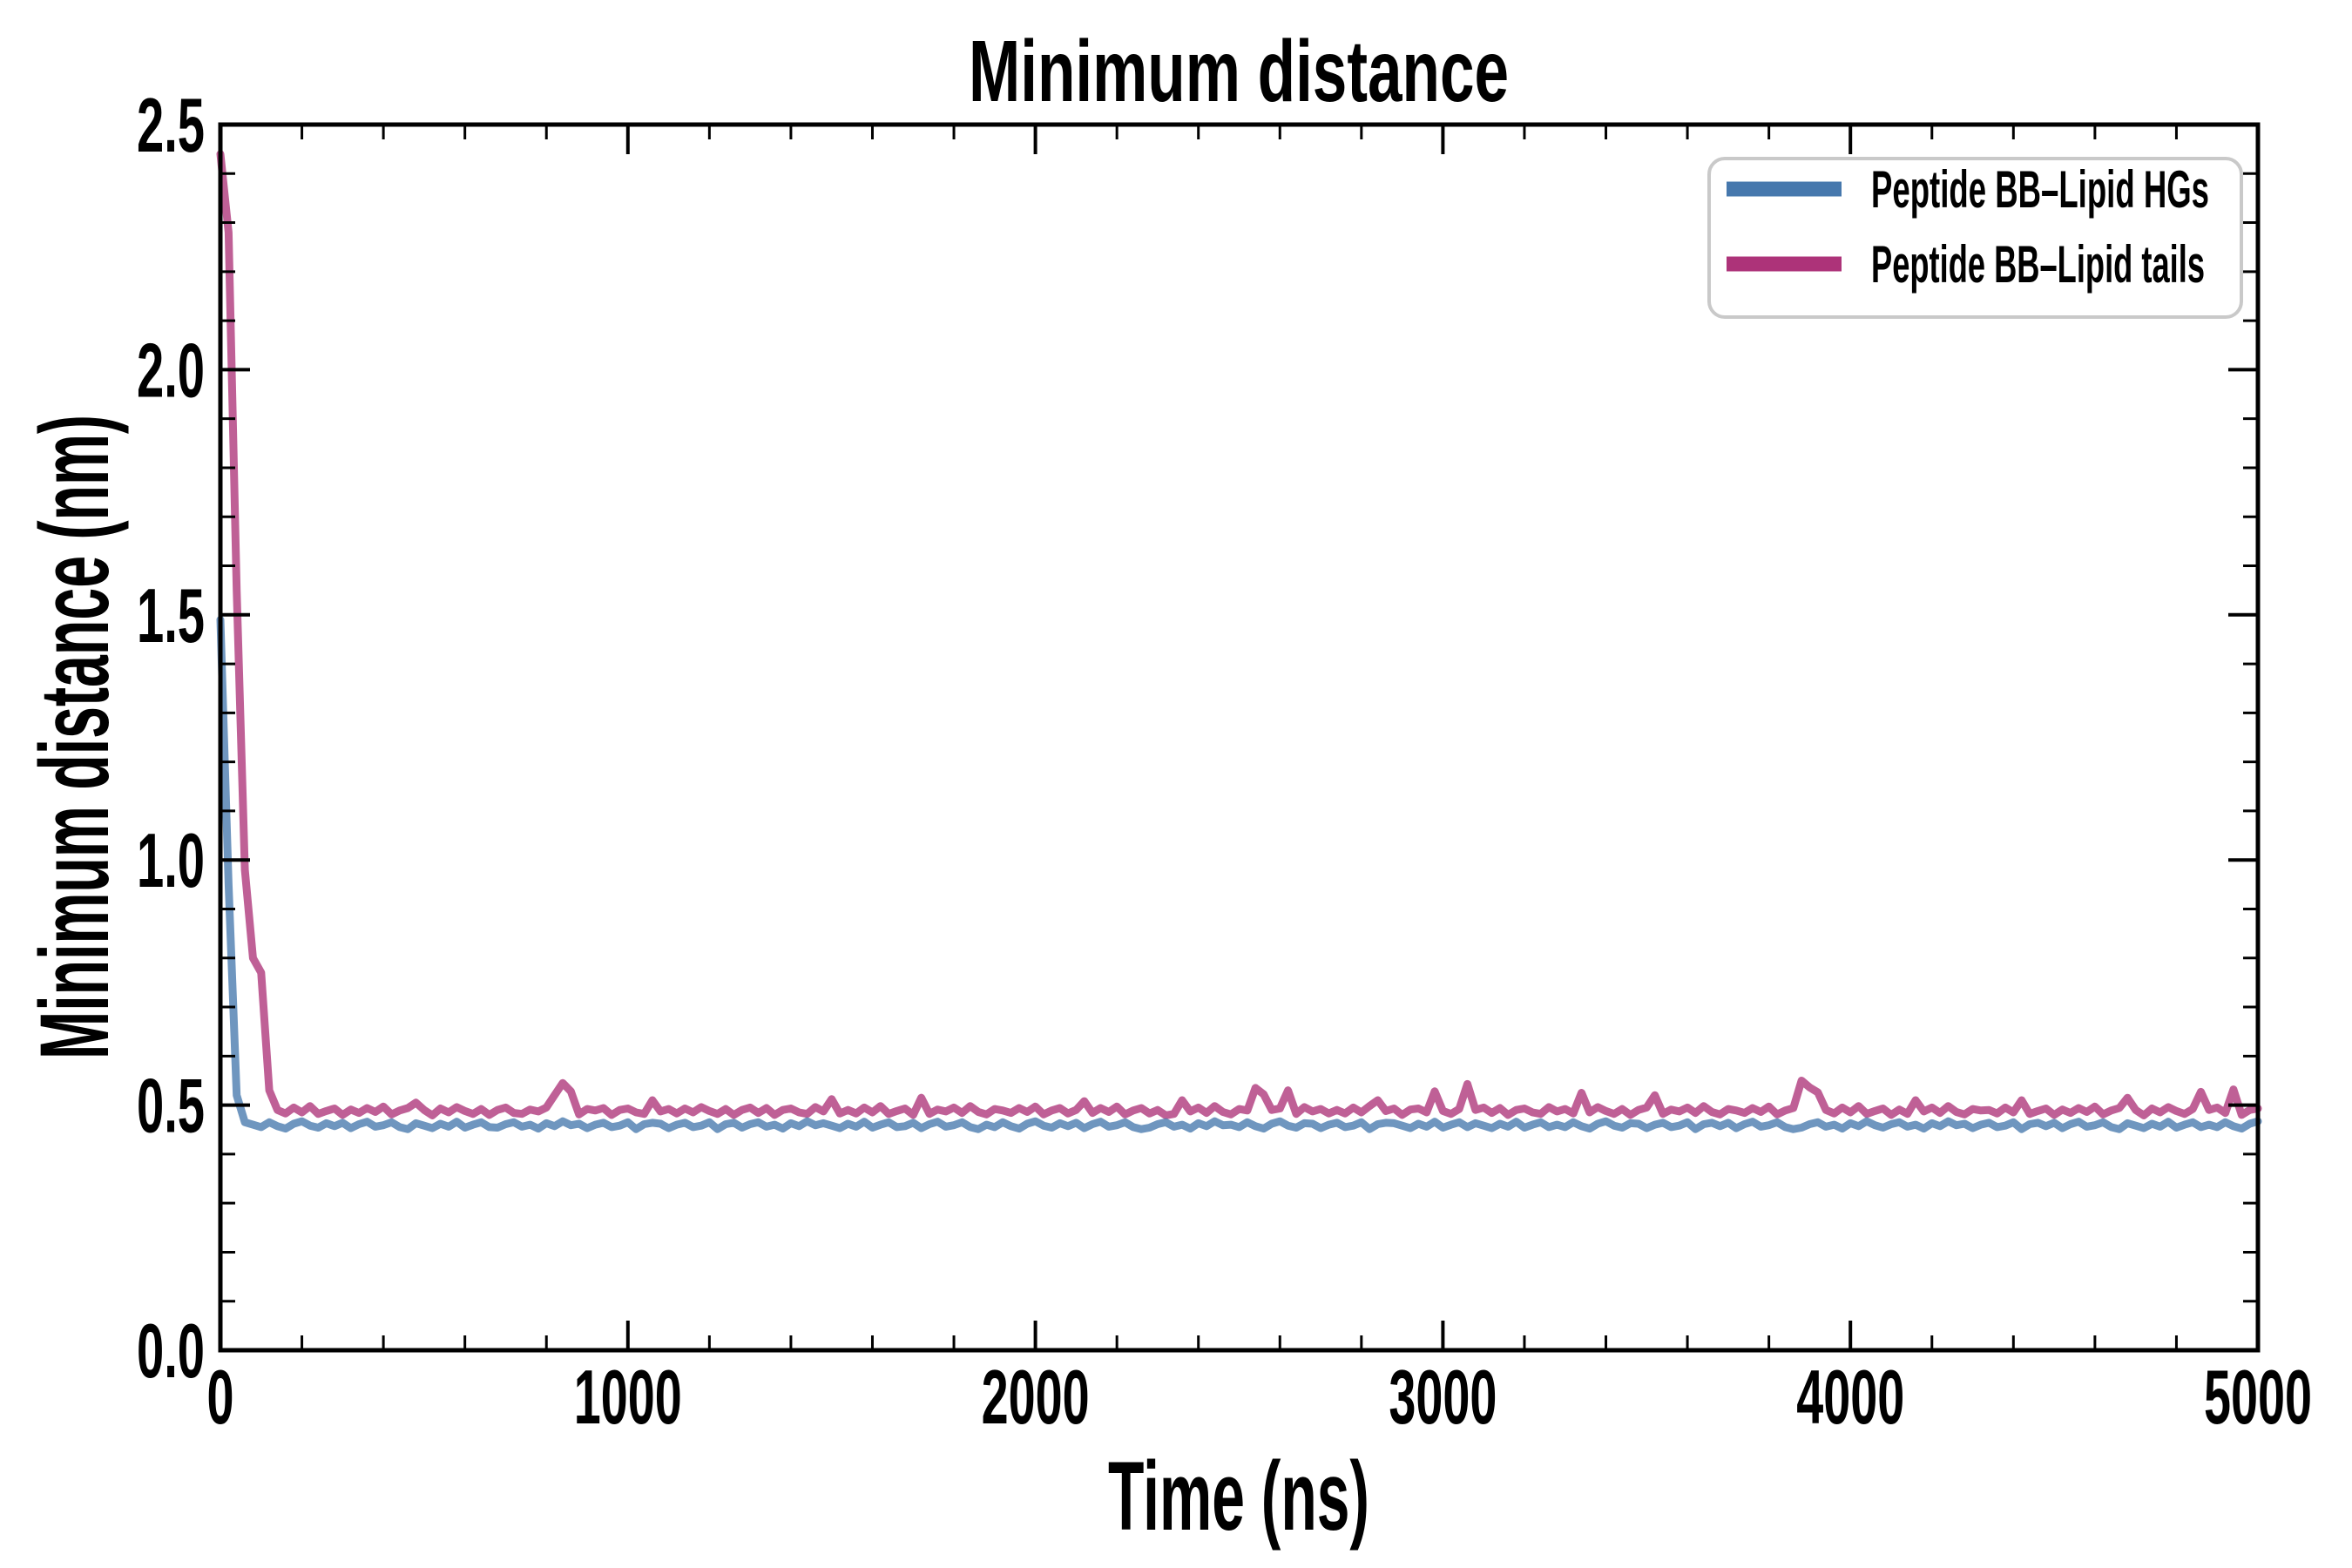  What do you see at coordinates (171, 860) in the screenshot?
I see `y-tick-label: 1.0` at bounding box center [171, 860].